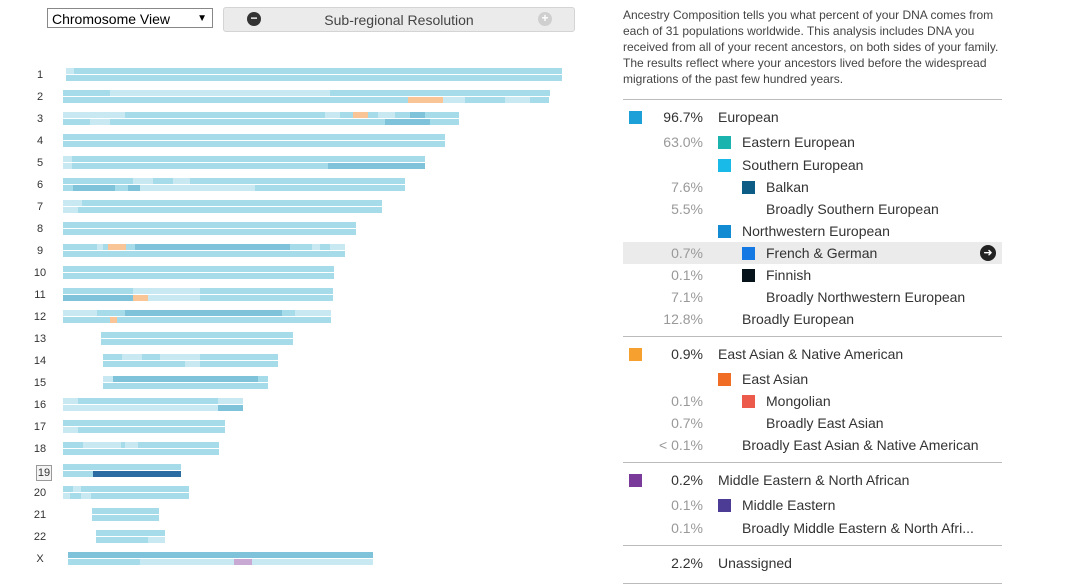  Describe the element at coordinates (812, 253) in the screenshot. I see `ancestry-row-french-german: 0.7% French & German ➜` at that location.